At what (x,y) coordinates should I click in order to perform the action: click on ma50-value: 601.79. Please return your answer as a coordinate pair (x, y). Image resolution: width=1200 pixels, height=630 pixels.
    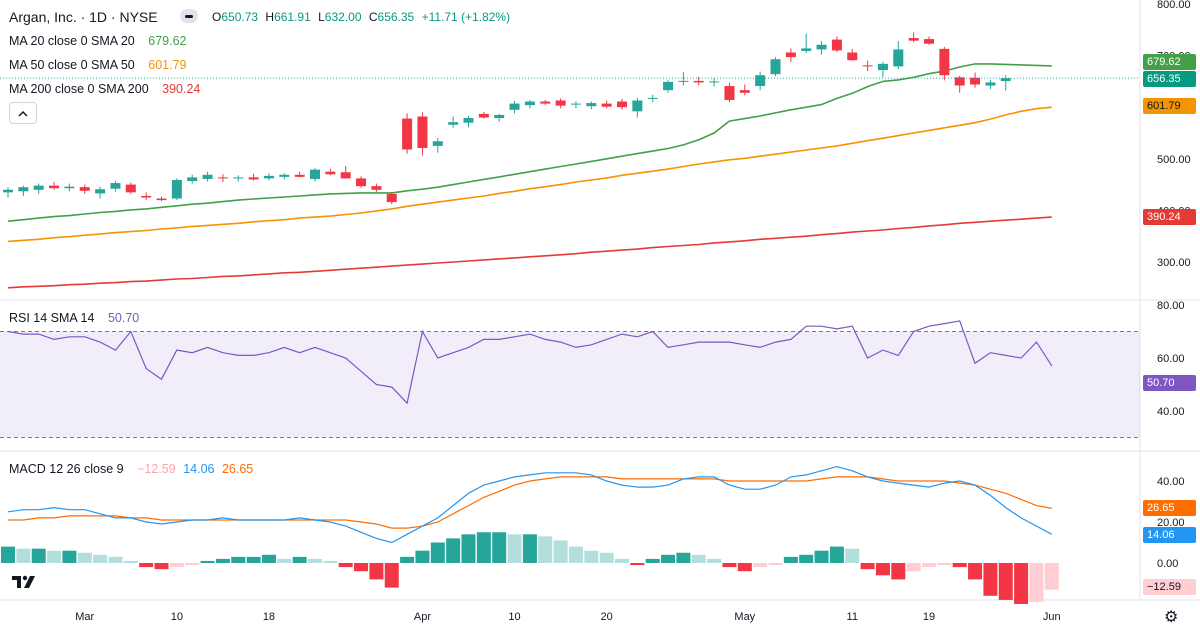
    Looking at the image, I should click on (167, 65).